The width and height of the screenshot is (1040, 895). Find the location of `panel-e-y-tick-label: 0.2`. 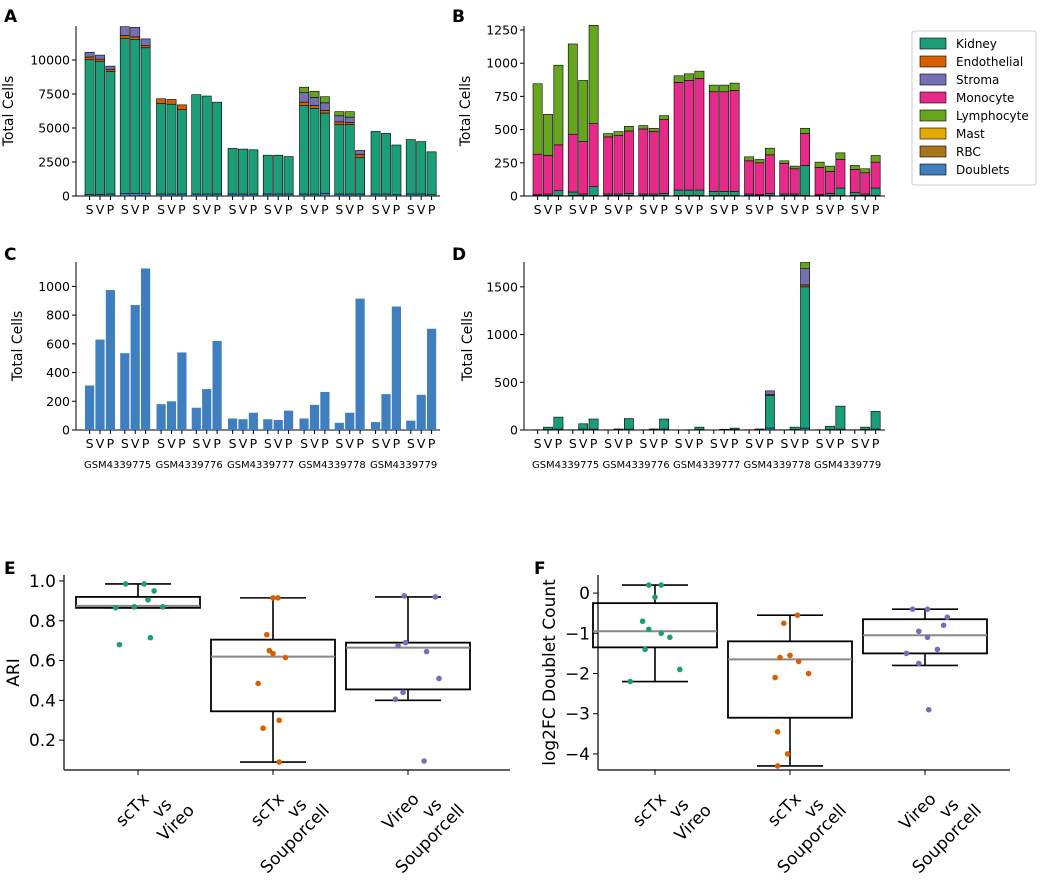

panel-e-y-tick-label: 0.2 is located at coordinates (42, 741).